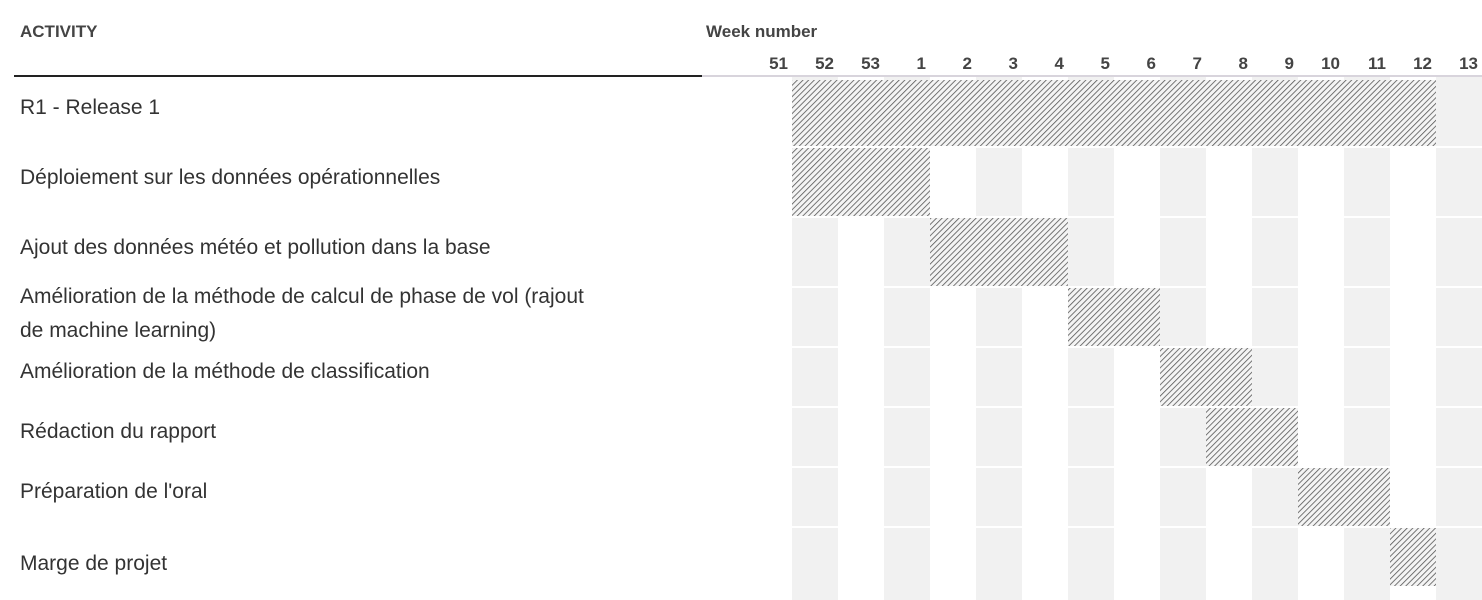 This screenshot has width=1482, height=600. What do you see at coordinates (1197, 63) in the screenshot?
I see `week-tick-7: 7` at bounding box center [1197, 63].